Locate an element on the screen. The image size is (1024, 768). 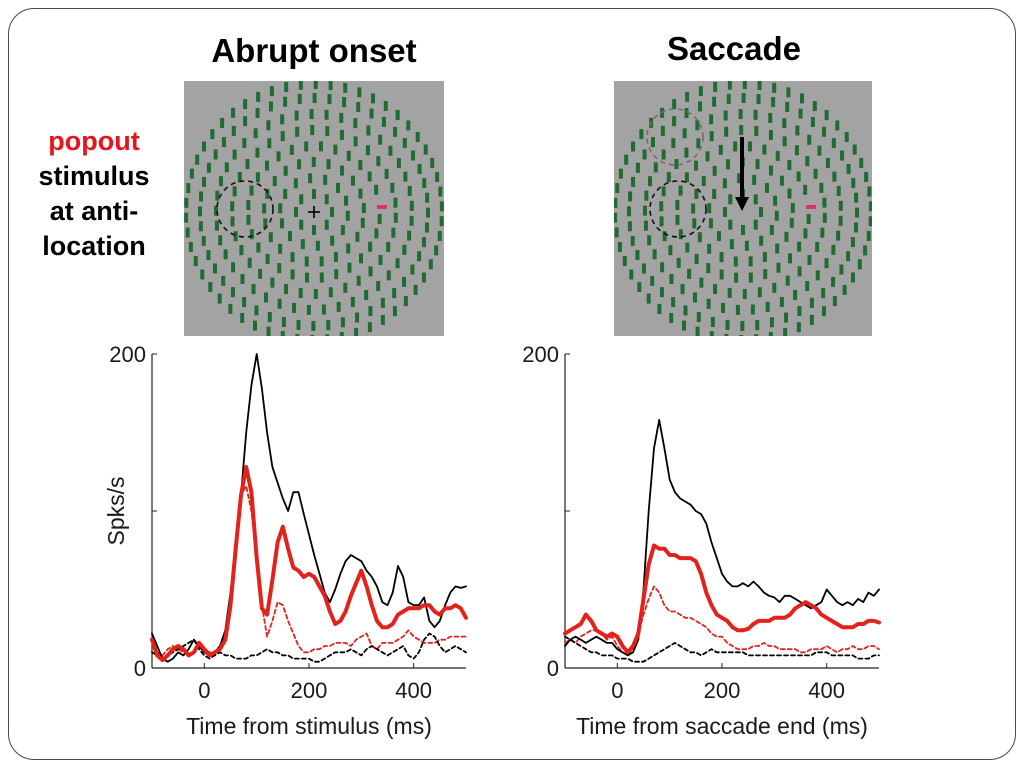
pre-saccade-receptive-field-circle is located at coordinates (675, 137).